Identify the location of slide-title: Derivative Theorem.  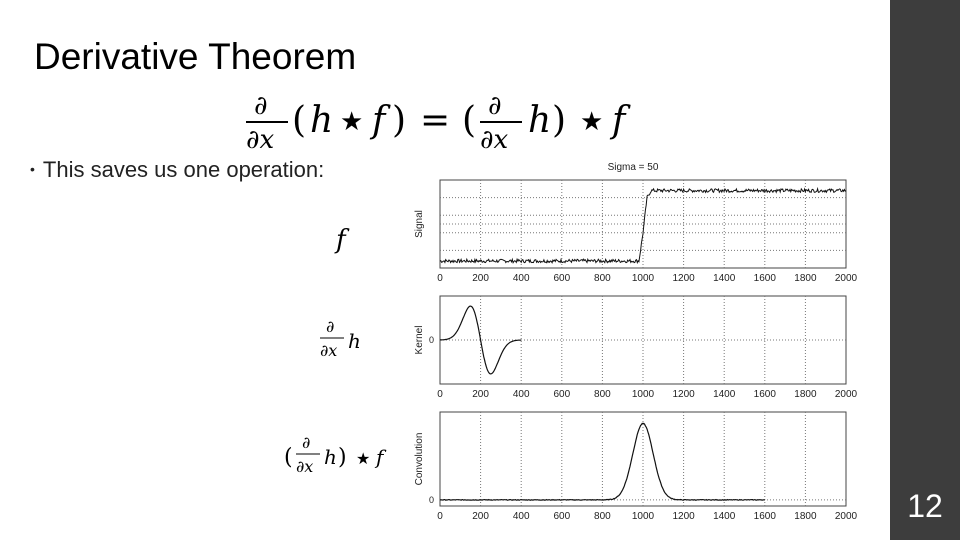
(195, 56).